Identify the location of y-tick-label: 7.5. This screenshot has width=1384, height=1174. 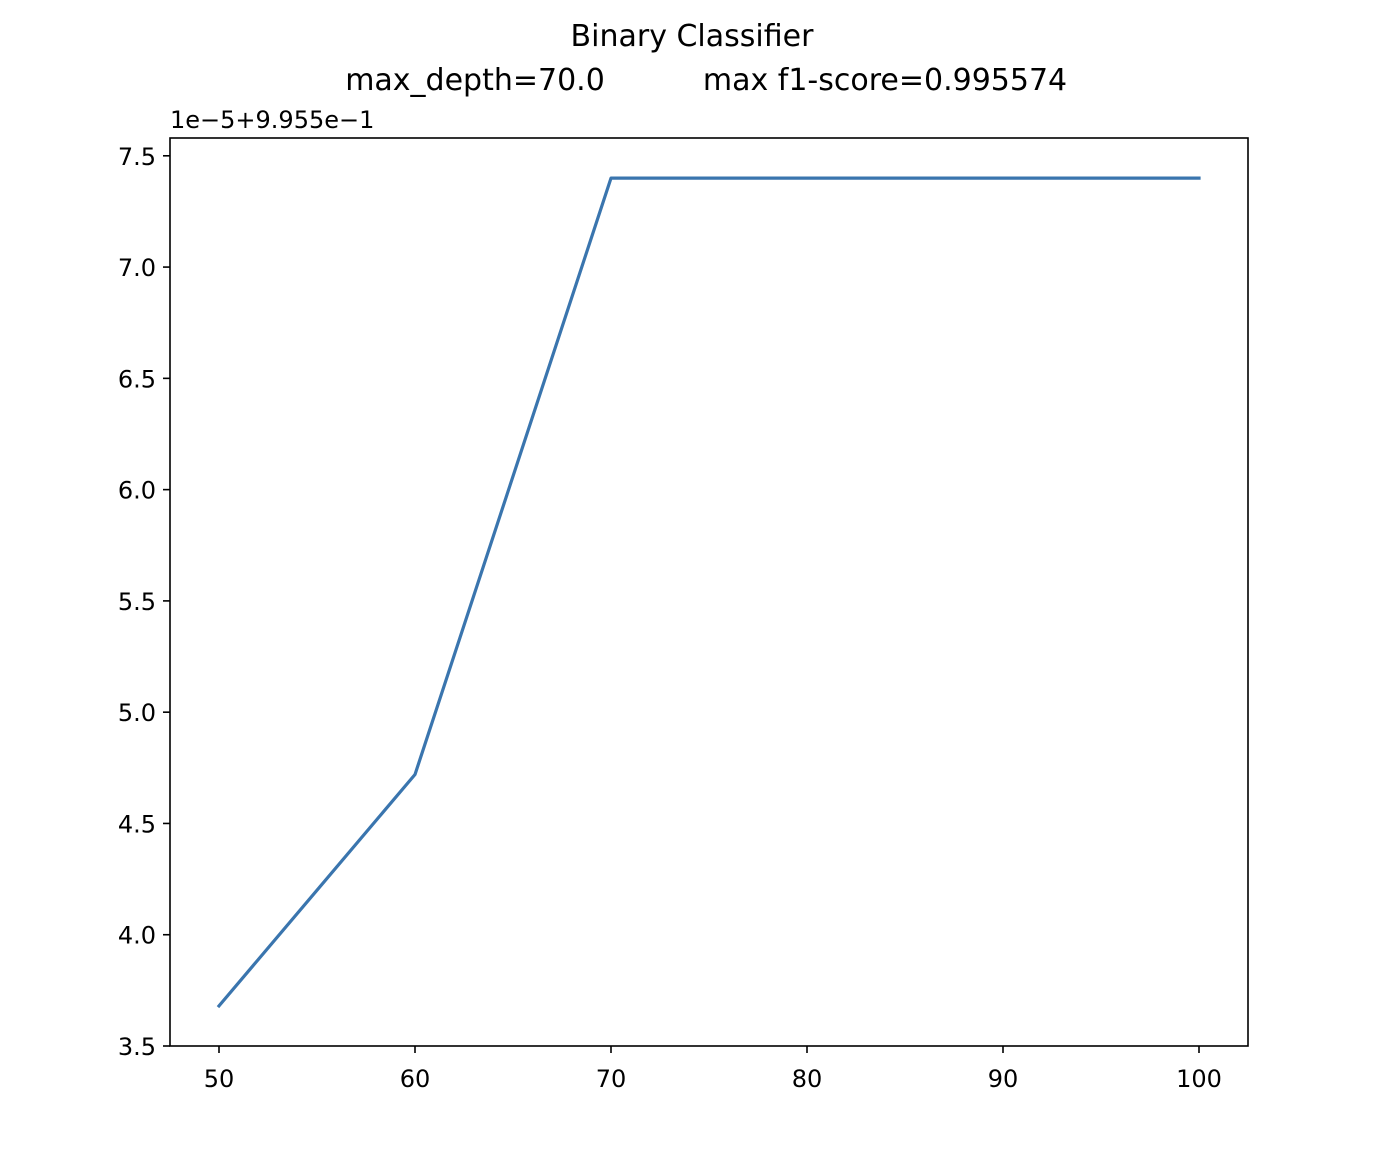
(137, 157).